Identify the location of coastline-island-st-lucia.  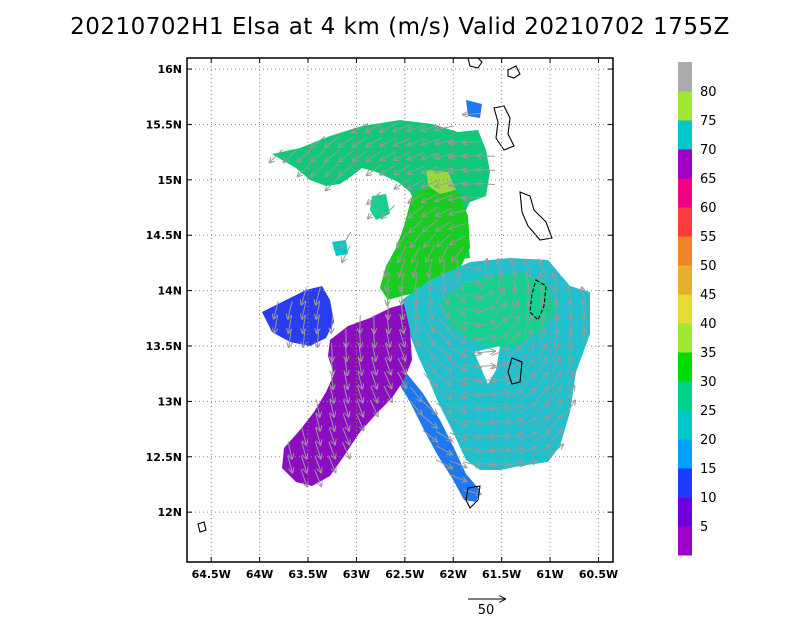
(515, 371).